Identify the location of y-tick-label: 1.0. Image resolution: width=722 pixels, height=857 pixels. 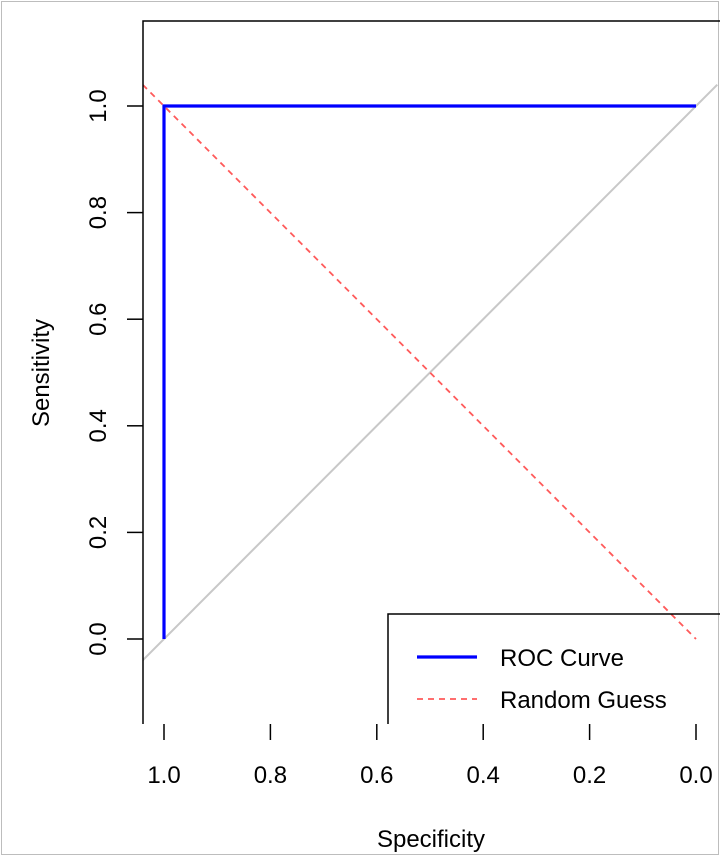
(98, 105).